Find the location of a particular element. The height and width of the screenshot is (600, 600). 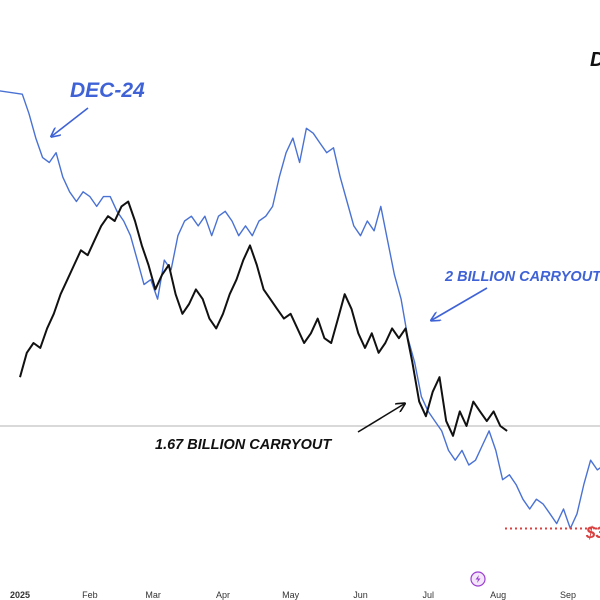

x-tick-label: Feb is located at coordinates (90, 595).